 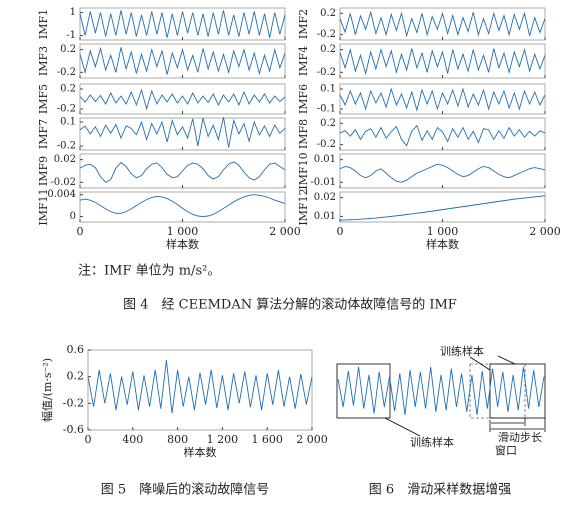 What do you see at coordinates (73, 216) in the screenshot?
I see `y-tick-label: 0` at bounding box center [73, 216].